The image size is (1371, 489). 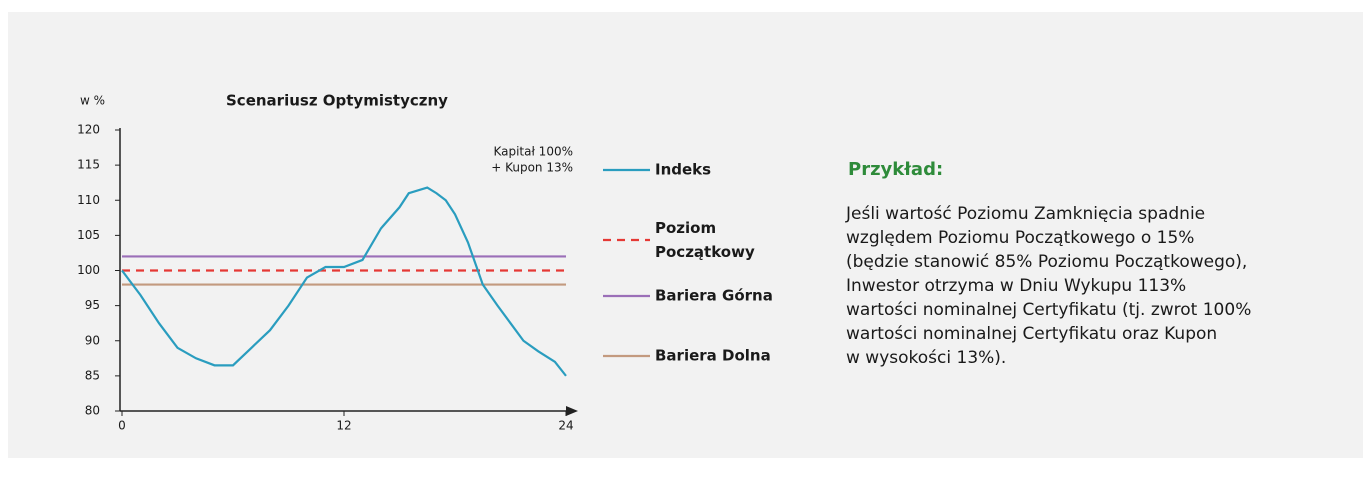 What do you see at coordinates (88, 270) in the screenshot?
I see `y-tick-label: 100` at bounding box center [88, 270].